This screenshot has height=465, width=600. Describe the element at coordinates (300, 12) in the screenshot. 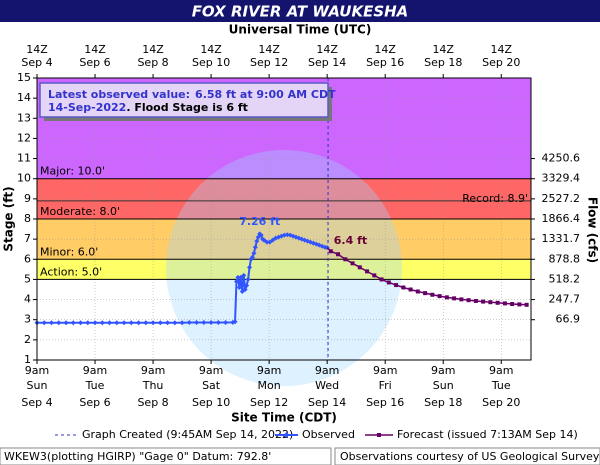

I see `chart-title: FOX RIVER AT WAUKESHA` at that location.